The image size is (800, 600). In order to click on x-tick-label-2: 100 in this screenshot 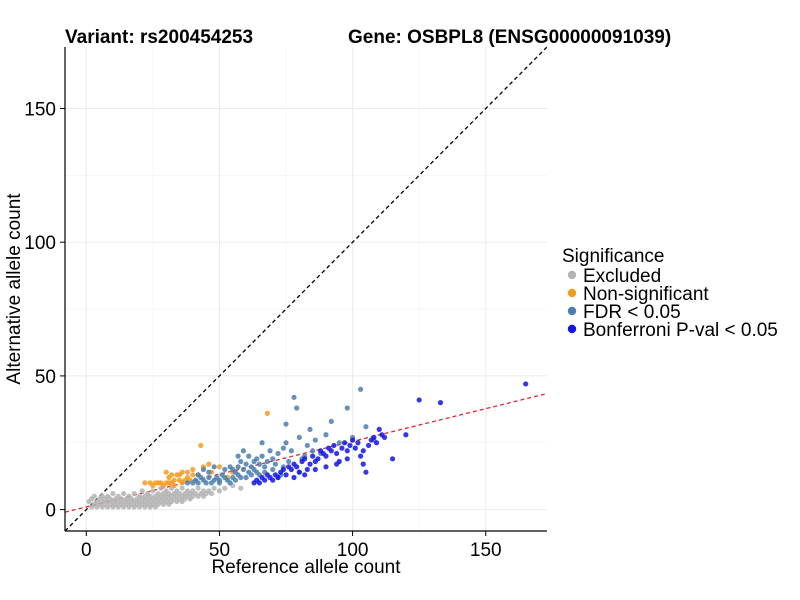, I will do `click(353, 550)`.